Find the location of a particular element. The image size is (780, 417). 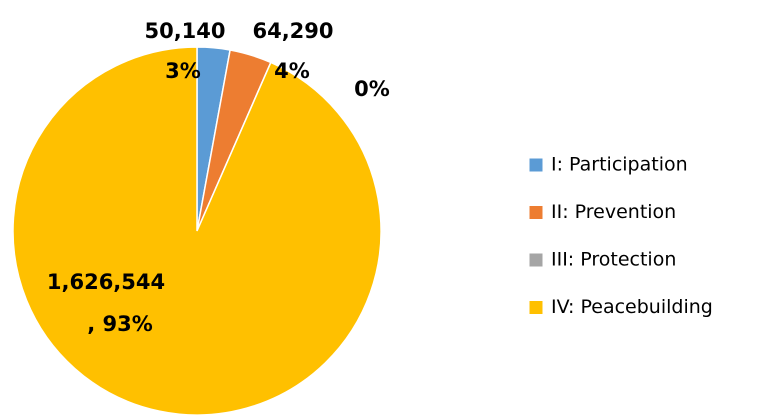

percent-label: 3% is located at coordinates (183, 71).